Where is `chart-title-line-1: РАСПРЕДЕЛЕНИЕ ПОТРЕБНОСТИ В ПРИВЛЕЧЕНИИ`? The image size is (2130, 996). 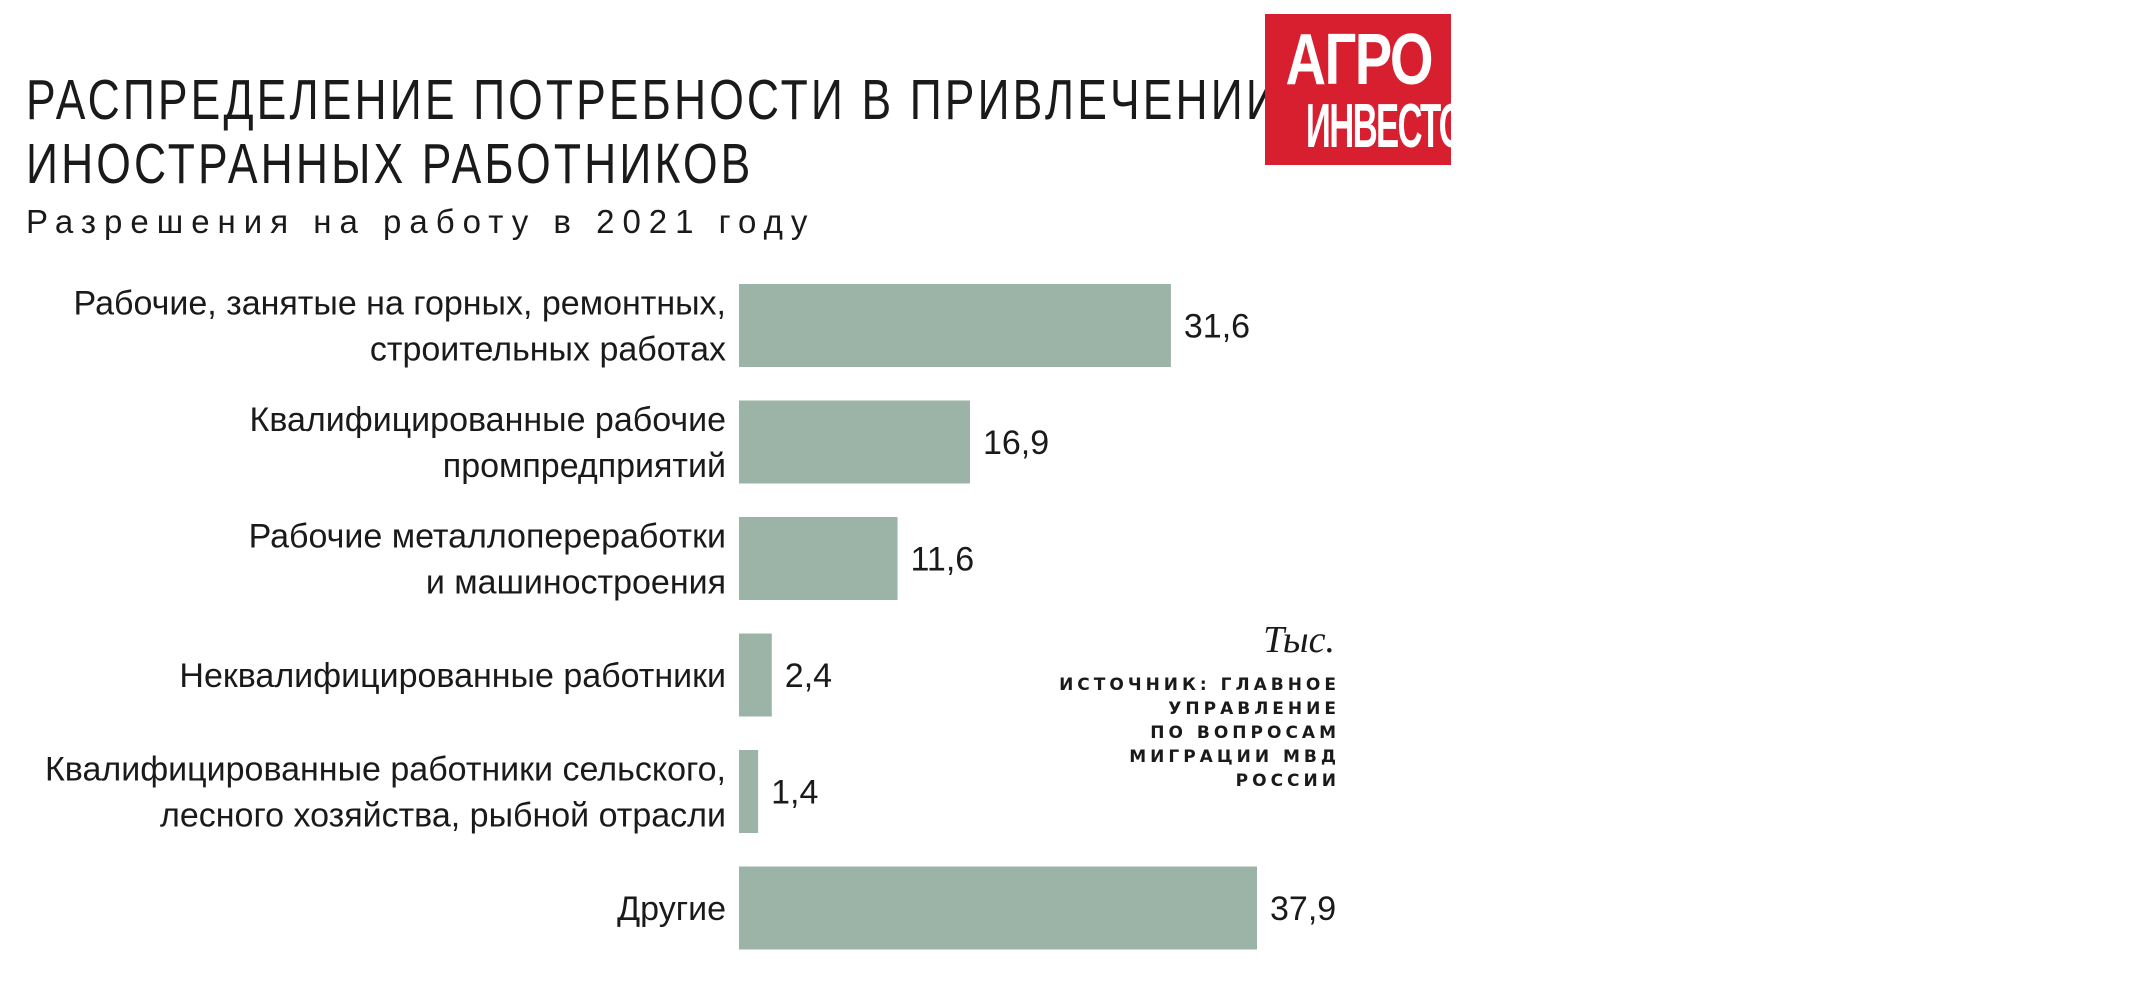
chart-title-line-1: РАСПРЕДЕЛЕНИЕ ПОТРЕБНОСТИ В ПРИВЛЕЧЕНИИ is located at coordinates (653, 100).